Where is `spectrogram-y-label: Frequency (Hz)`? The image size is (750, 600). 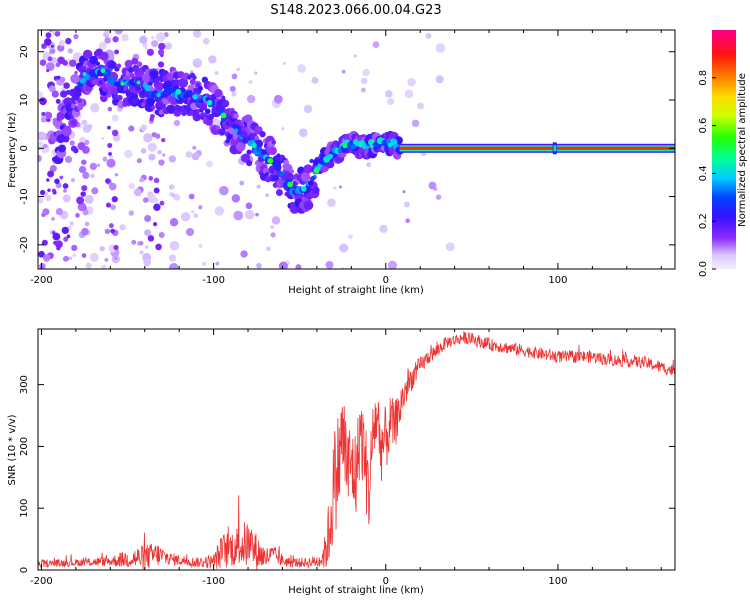 spectrogram-y-label: Frequency (Hz) is located at coordinates (12, 150).